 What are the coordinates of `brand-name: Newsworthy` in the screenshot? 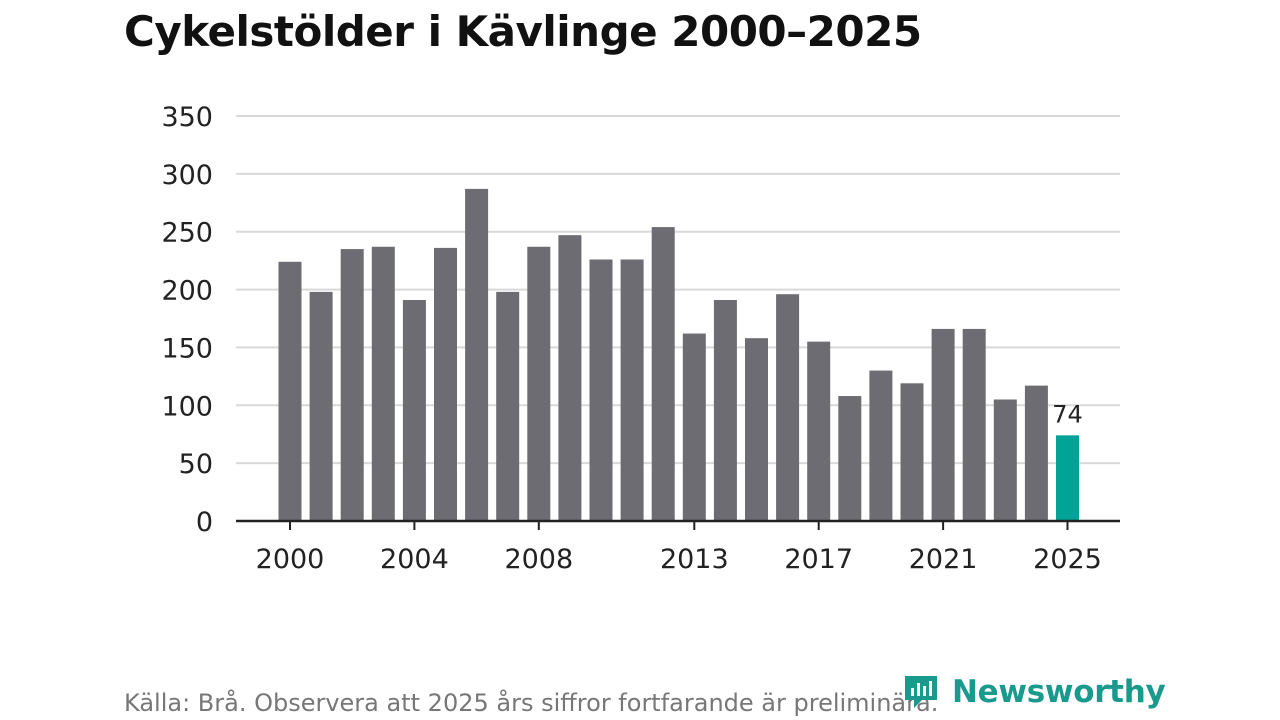 It's located at (1059, 692).